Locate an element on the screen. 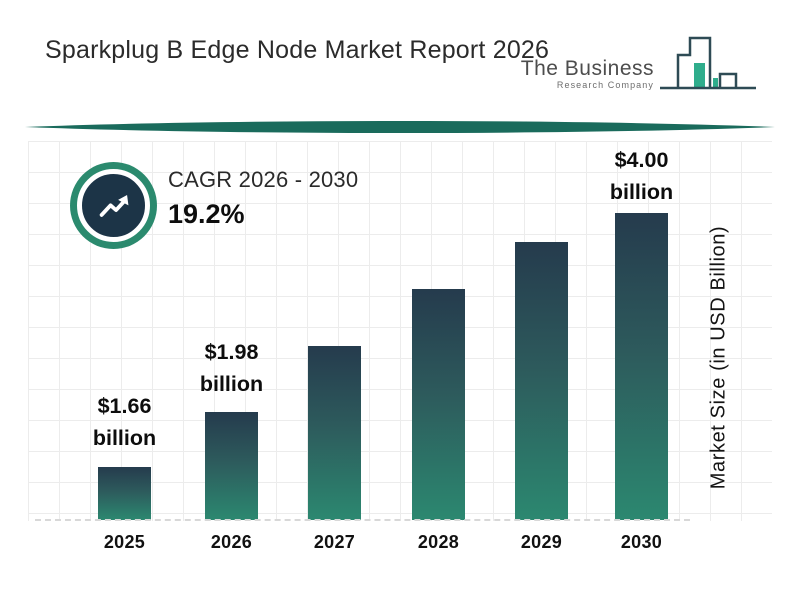 This screenshot has width=800, height=600. year-label-2027: 2027 is located at coordinates (334, 542).